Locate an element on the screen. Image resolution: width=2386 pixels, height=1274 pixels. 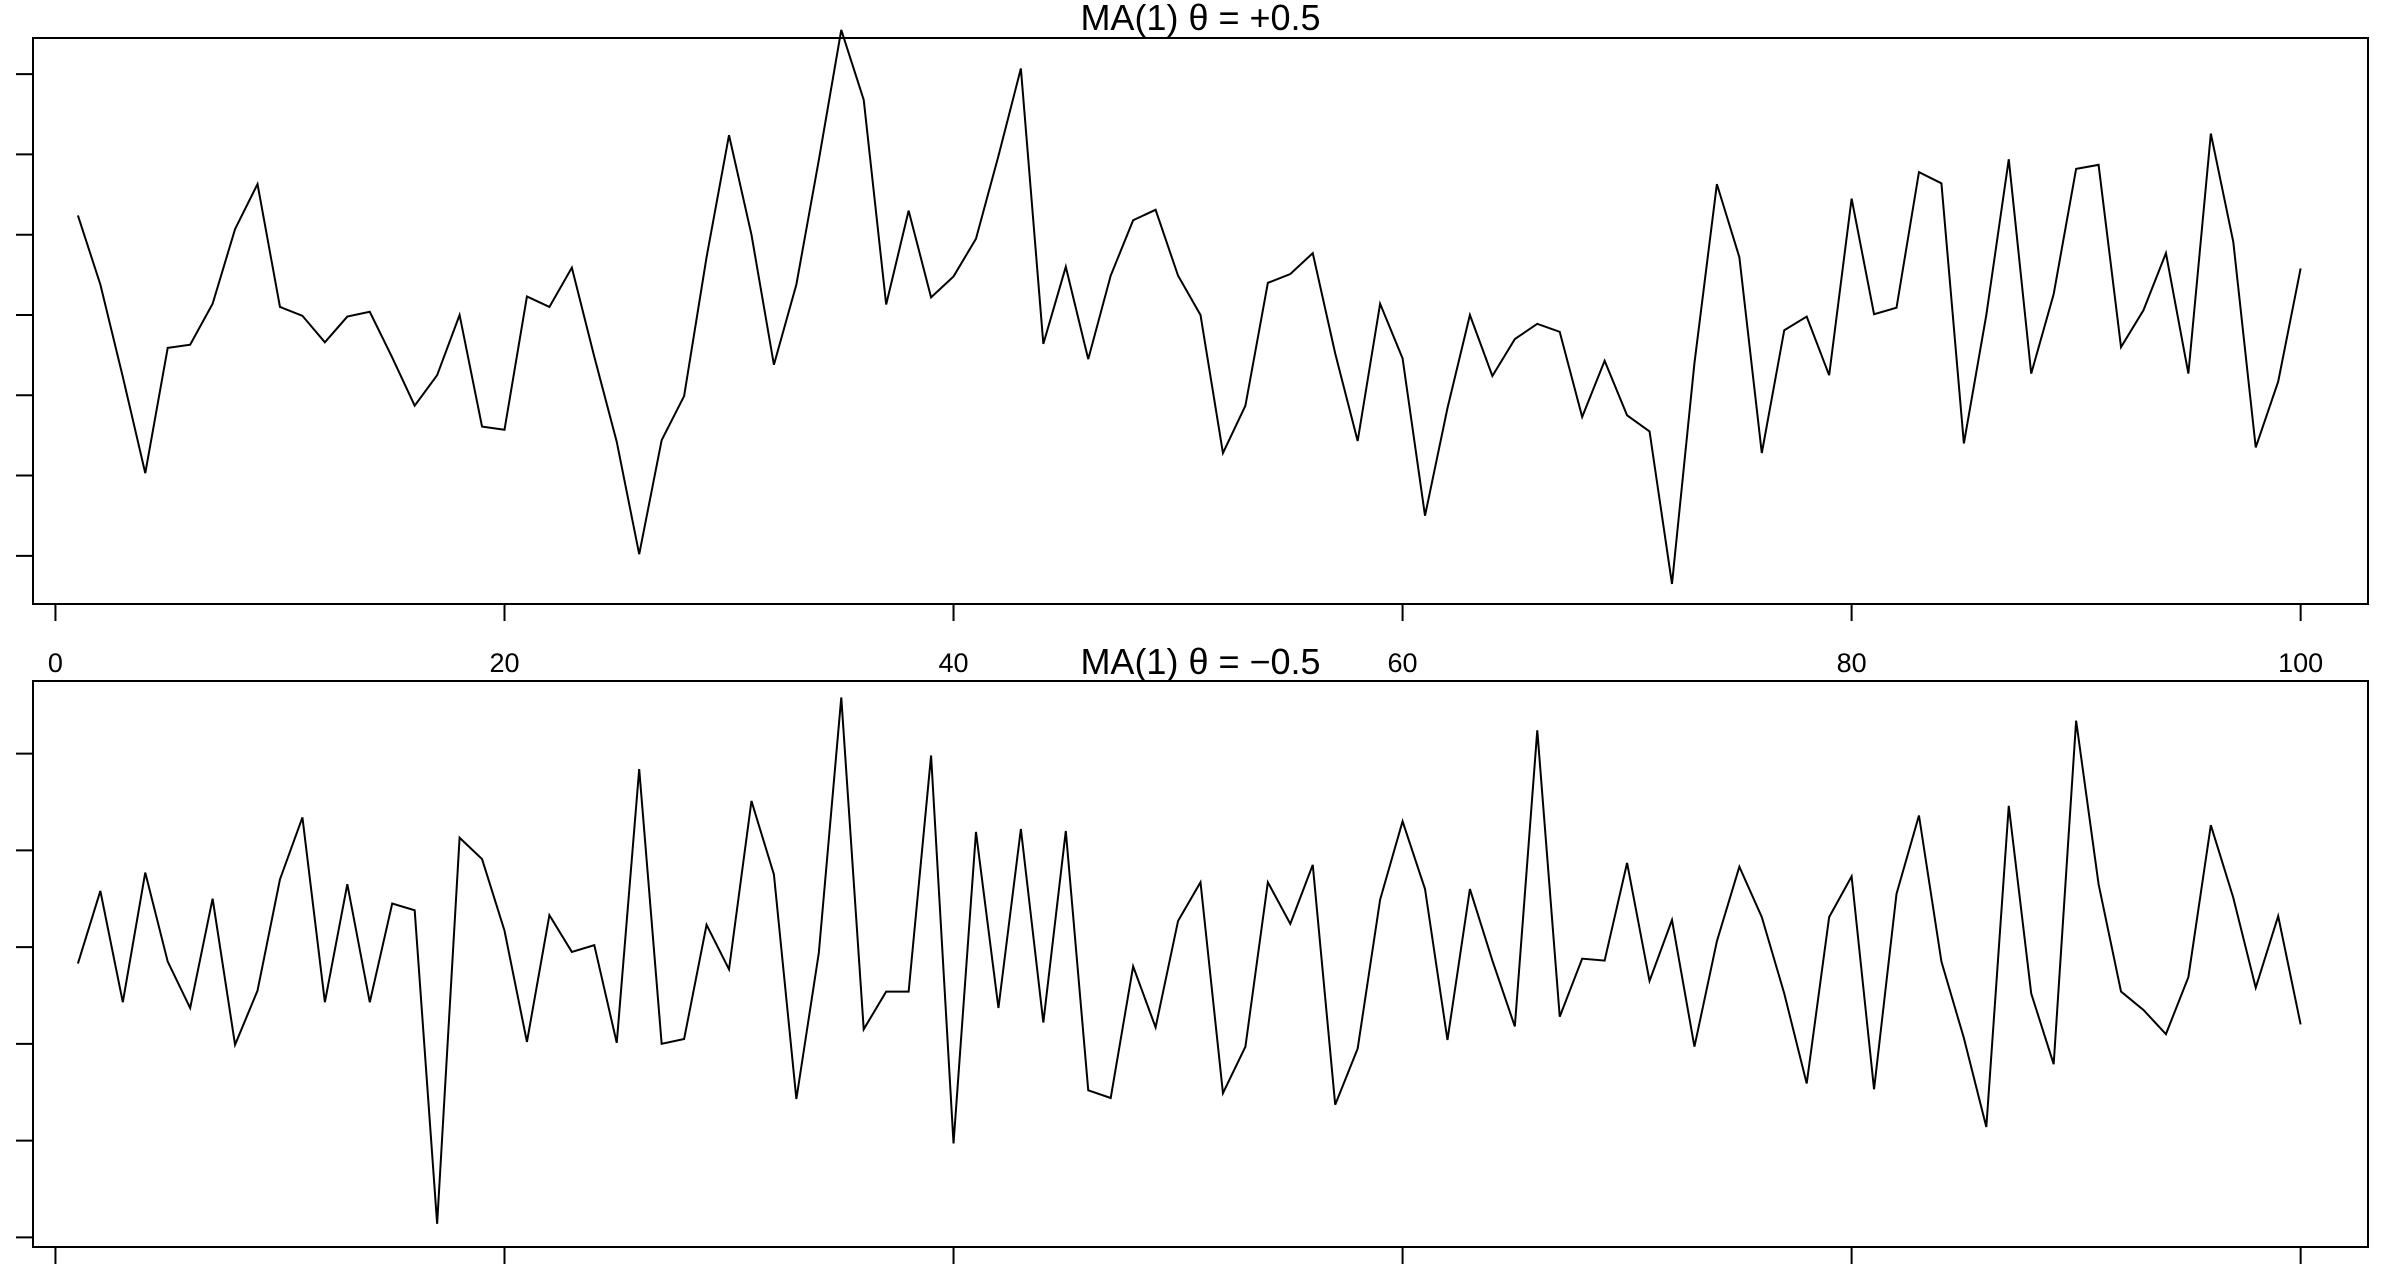
chart-title: MA(1) θ = −0.5 is located at coordinates (1200, 661).